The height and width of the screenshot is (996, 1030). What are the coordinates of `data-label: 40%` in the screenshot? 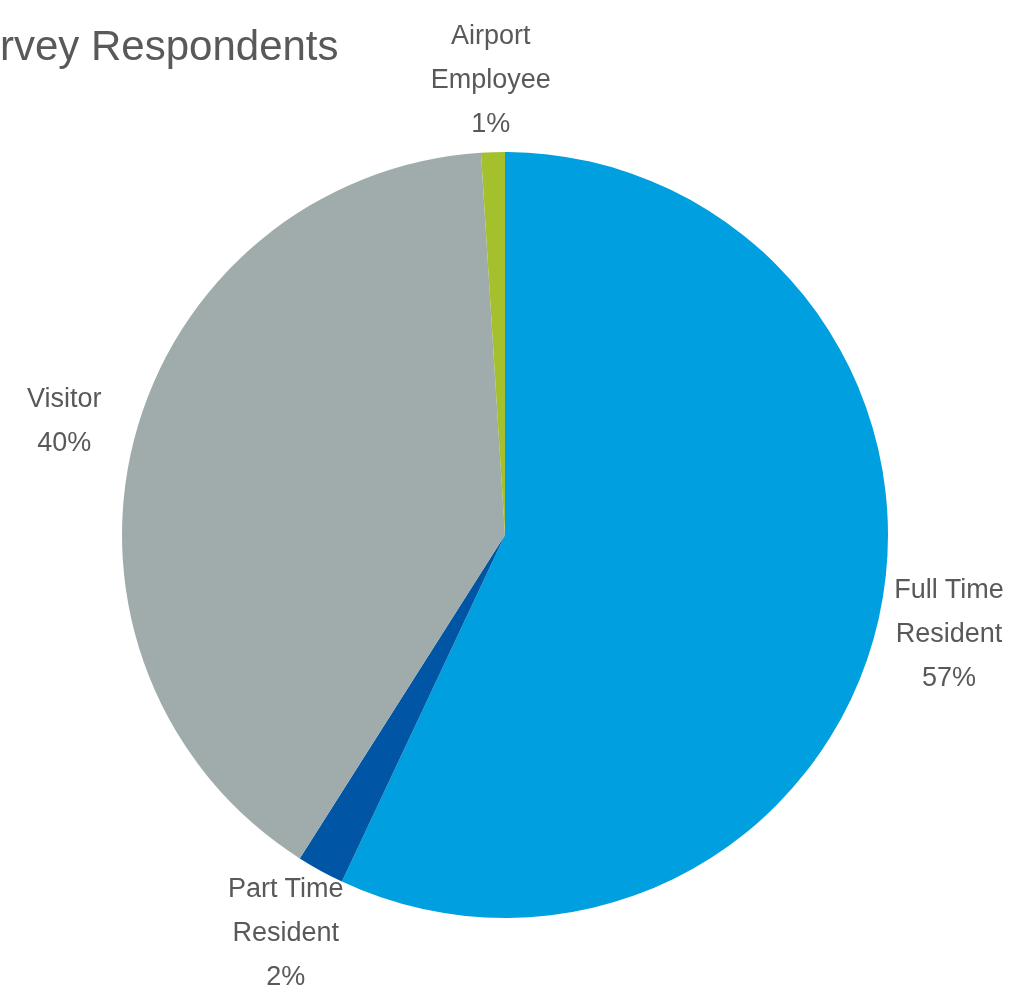 It's located at (64, 442).